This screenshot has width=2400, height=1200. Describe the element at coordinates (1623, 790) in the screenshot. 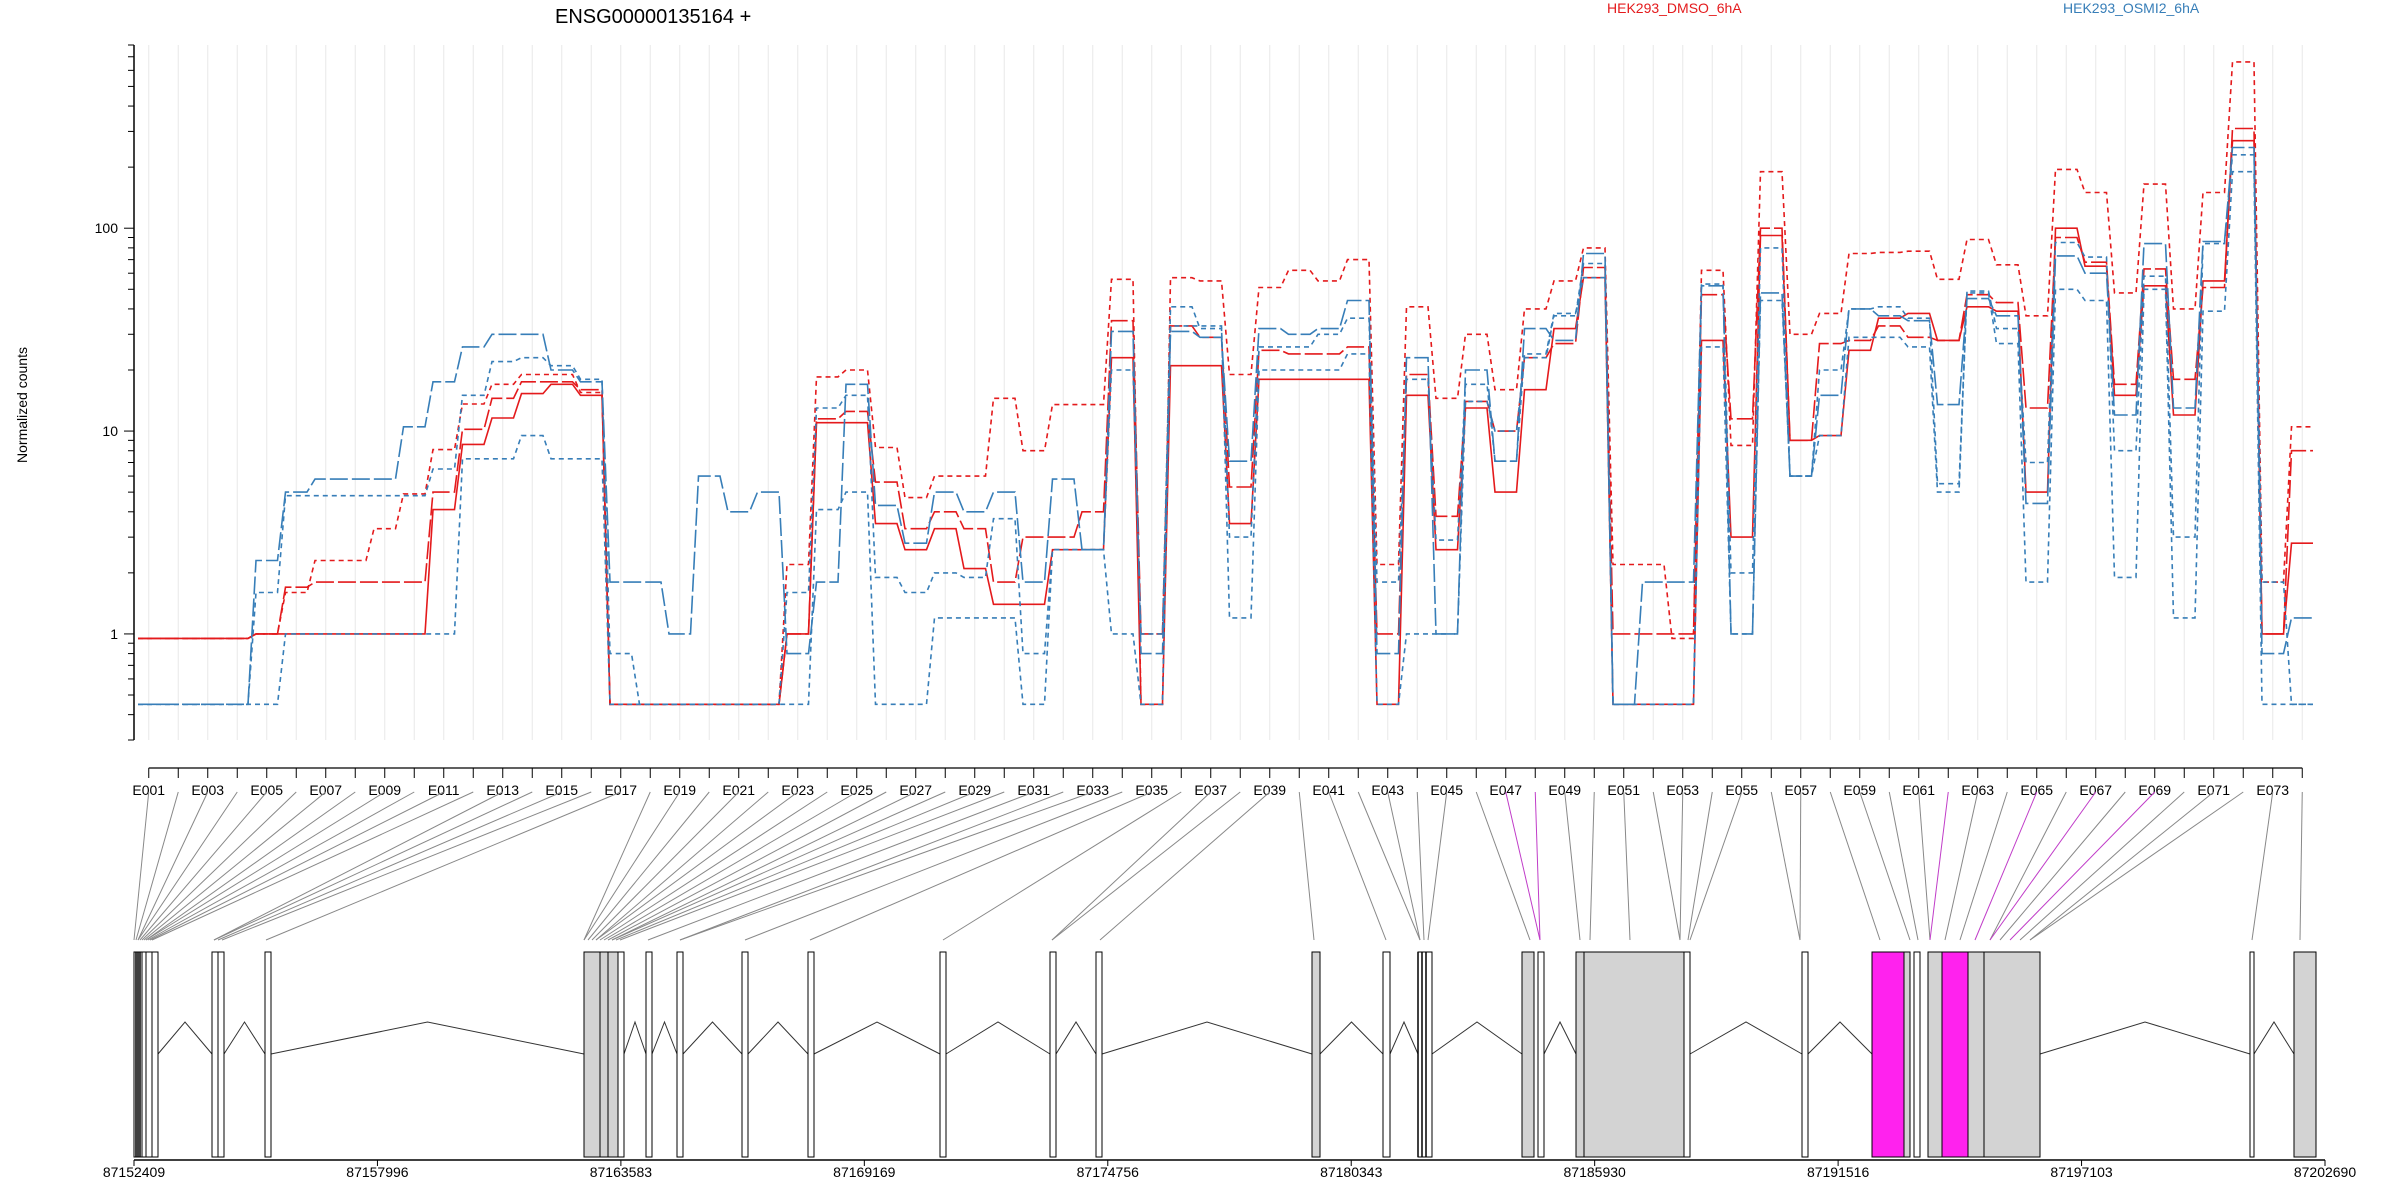

I see `x-tick-label: E051` at that location.